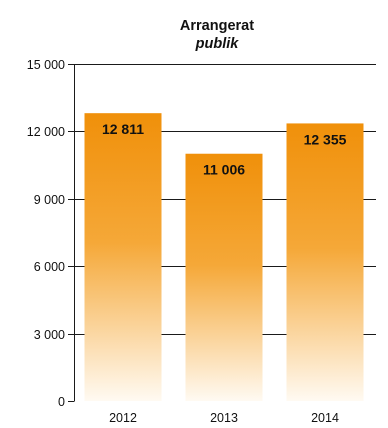 Image resolution: width=388 pixels, height=428 pixels. Describe the element at coordinates (123, 418) in the screenshot. I see `x-tick-label: 2012` at that location.